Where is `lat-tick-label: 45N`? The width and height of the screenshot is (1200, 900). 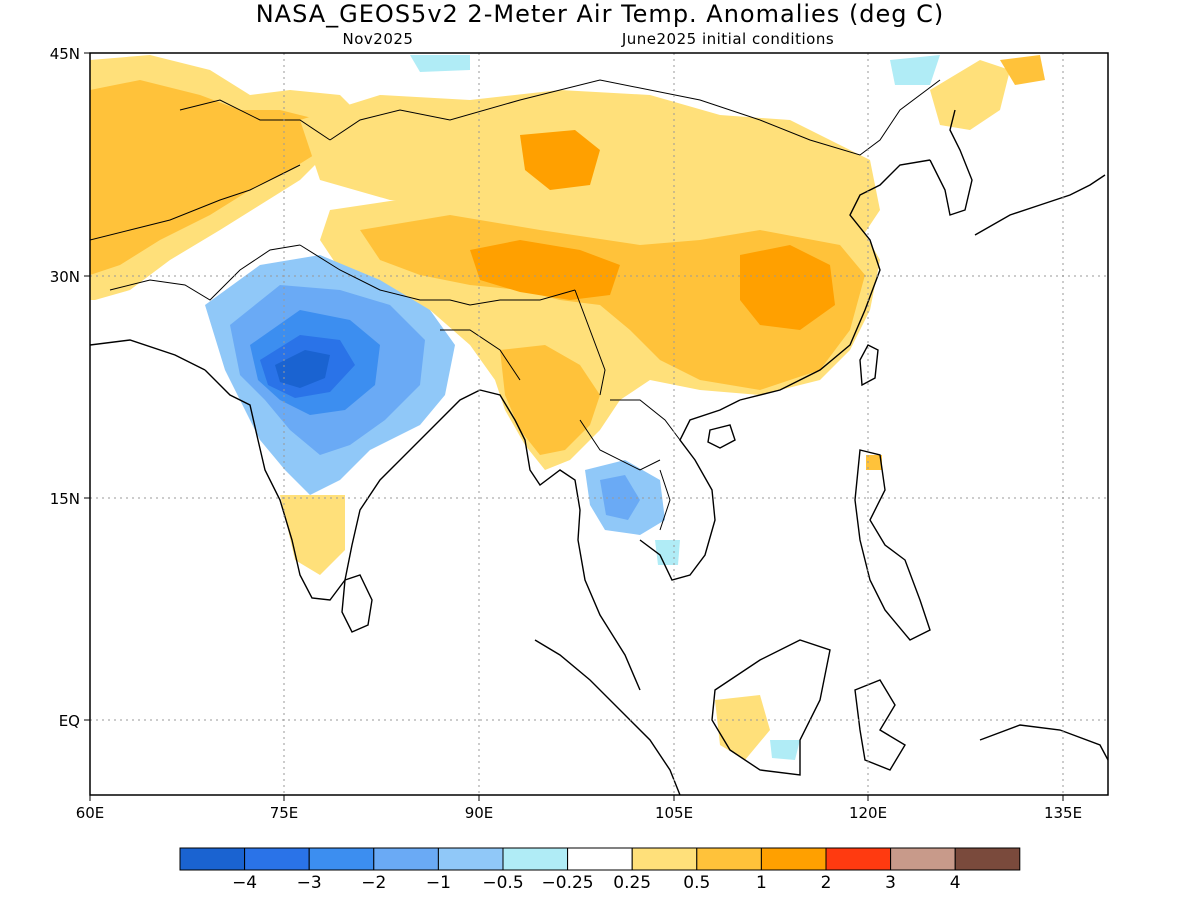 lat-tick-label: 45N is located at coordinates (65, 54).